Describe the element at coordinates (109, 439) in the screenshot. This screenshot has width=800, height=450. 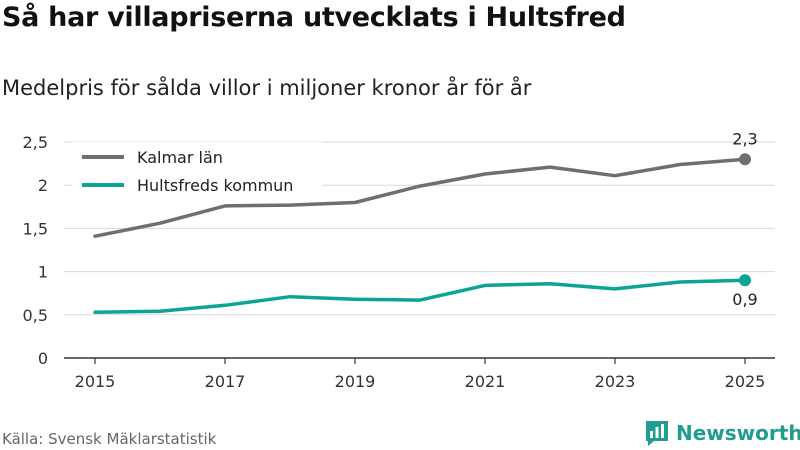
I see `source-note: Källa: Svensk Mäklarstatistik` at that location.